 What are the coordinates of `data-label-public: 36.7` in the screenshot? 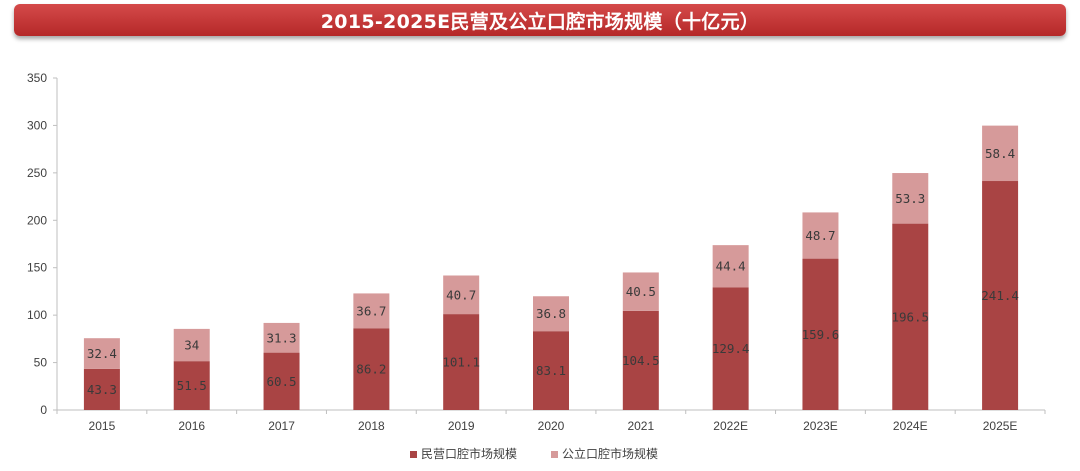 It's located at (371, 310).